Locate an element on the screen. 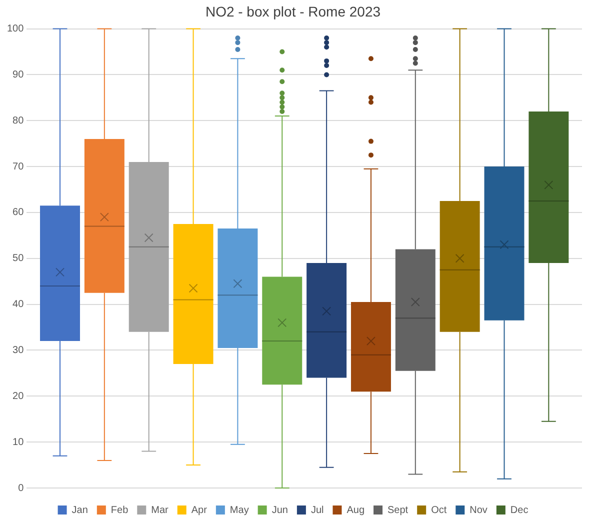 This screenshot has width=592, height=525. legend-label: Aug is located at coordinates (355, 510).